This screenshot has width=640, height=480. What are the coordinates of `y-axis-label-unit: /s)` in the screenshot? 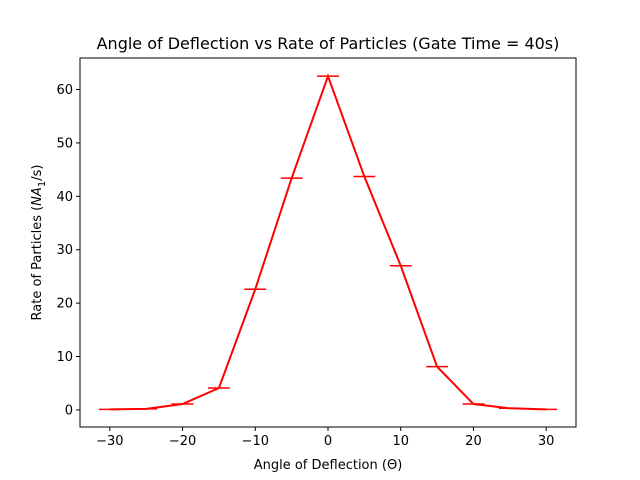 It's located at (37, 173).